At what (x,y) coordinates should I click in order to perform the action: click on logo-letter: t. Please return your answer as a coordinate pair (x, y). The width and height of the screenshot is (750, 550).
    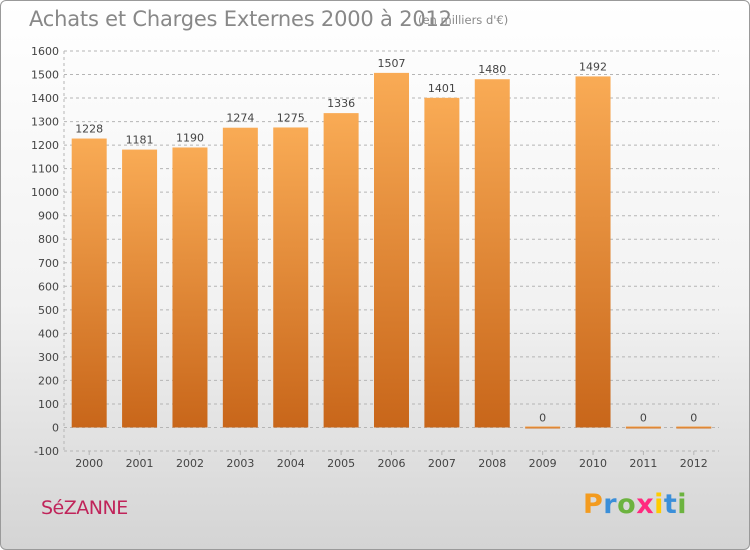
    Looking at the image, I should click on (670, 504).